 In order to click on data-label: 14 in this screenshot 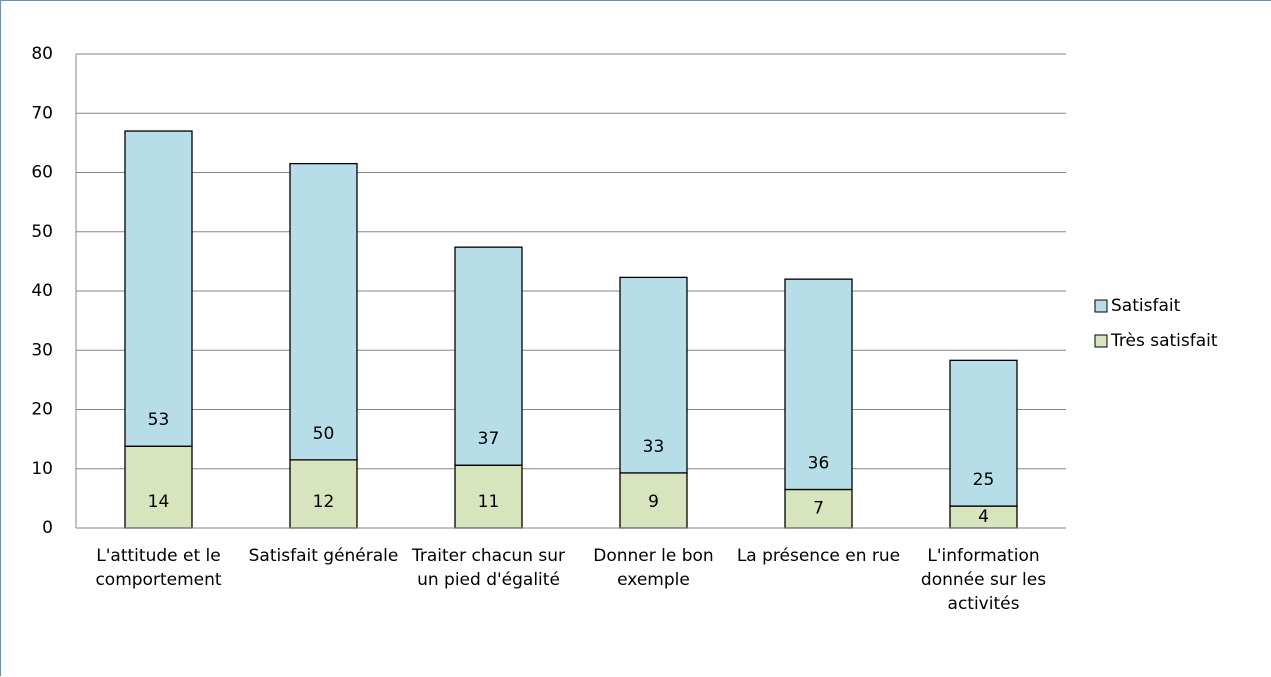, I will do `click(159, 502)`.